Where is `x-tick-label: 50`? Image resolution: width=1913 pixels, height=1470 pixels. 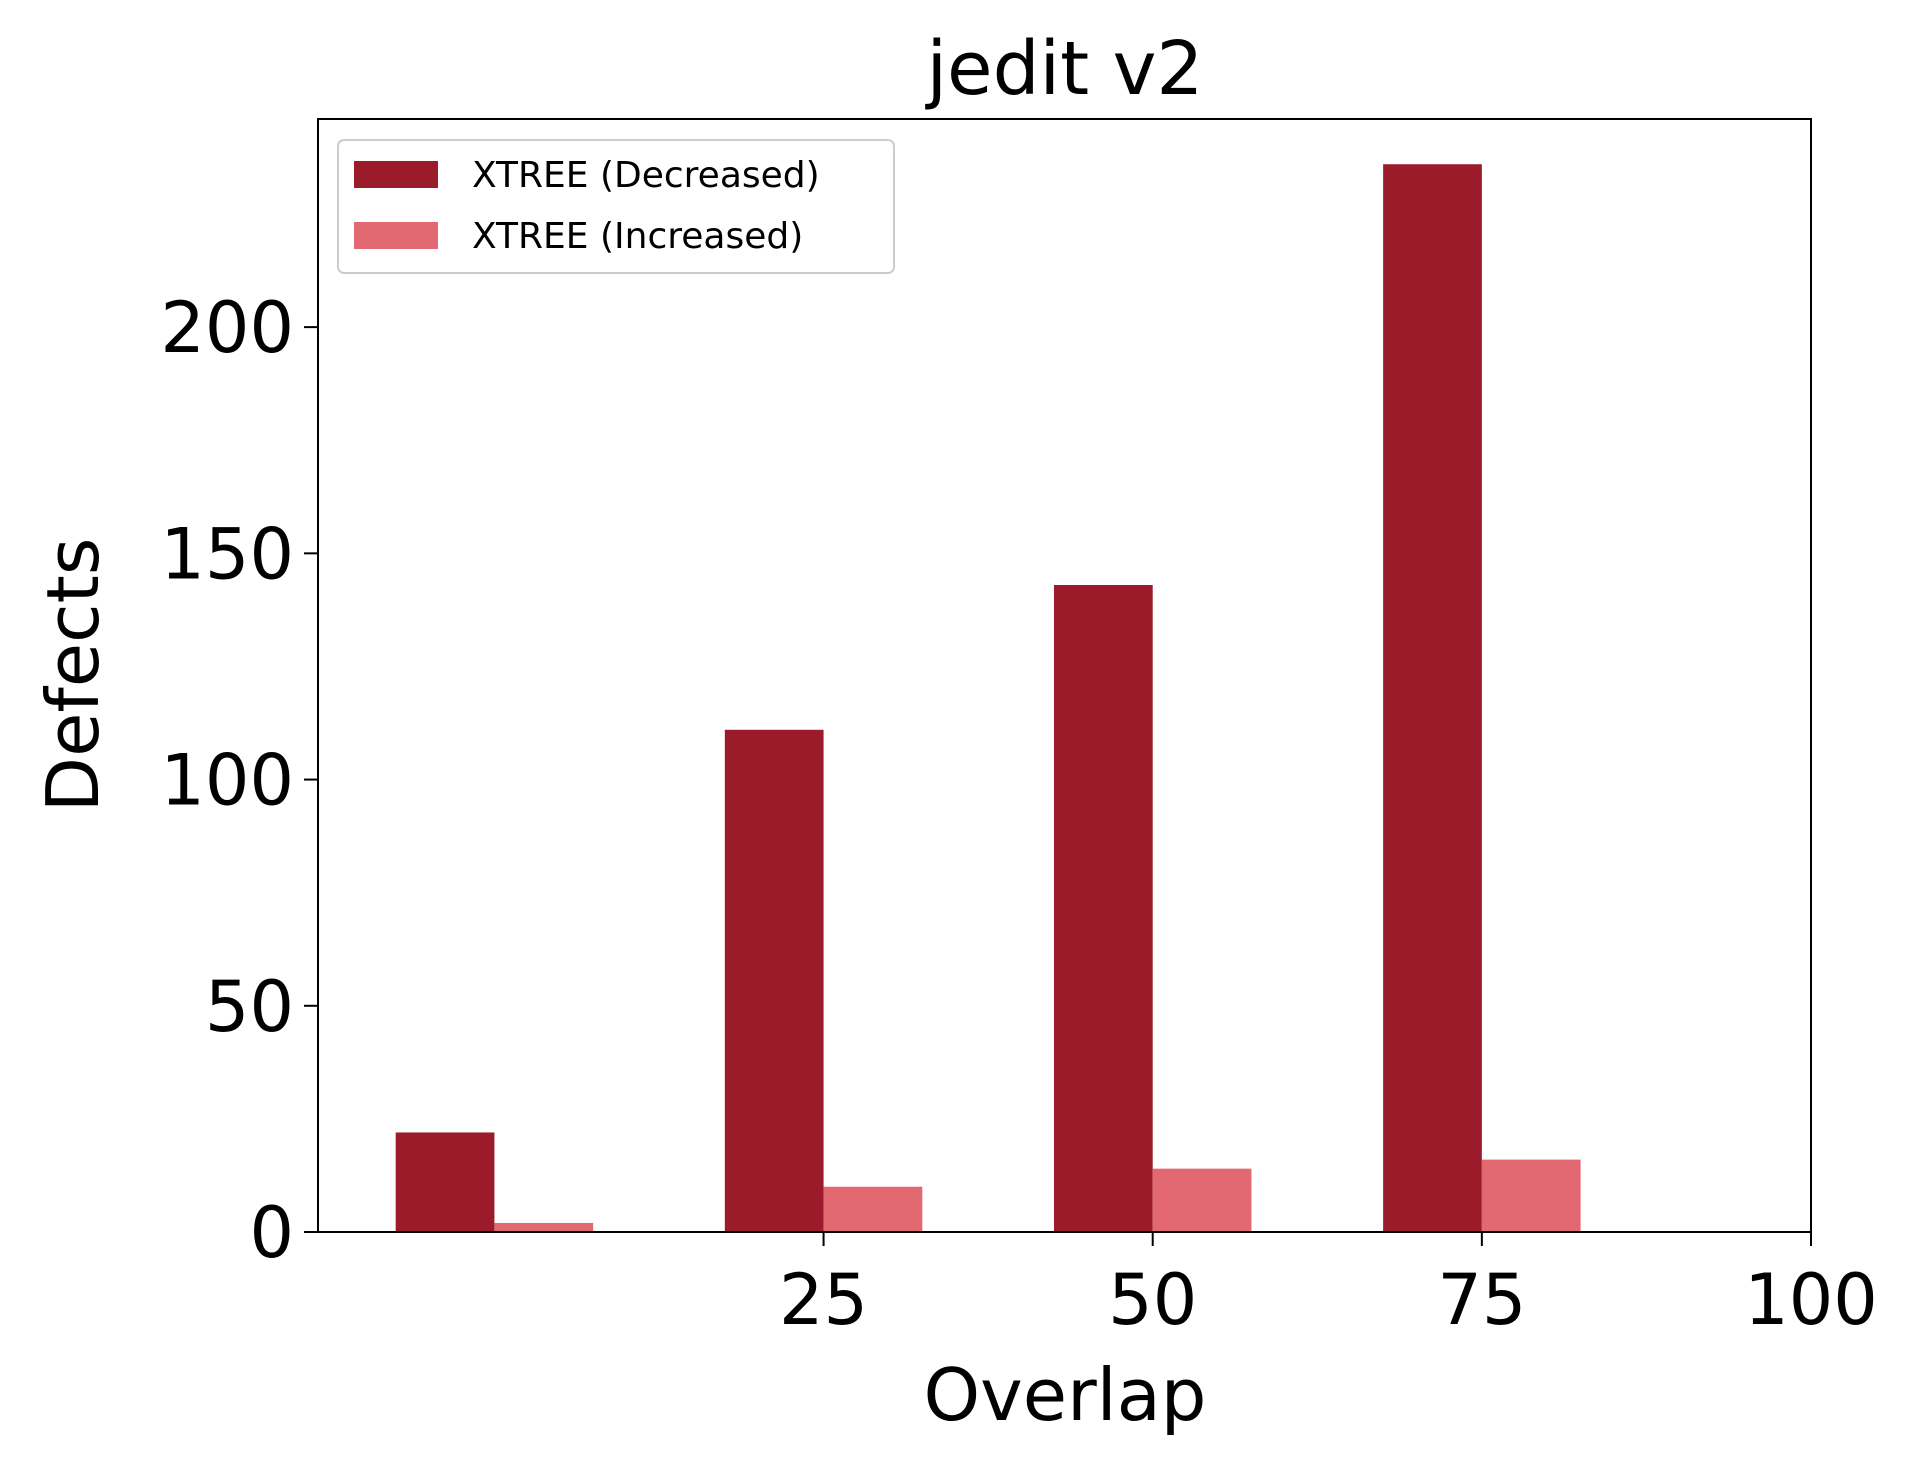
x-tick-label: 50 is located at coordinates (1152, 1300).